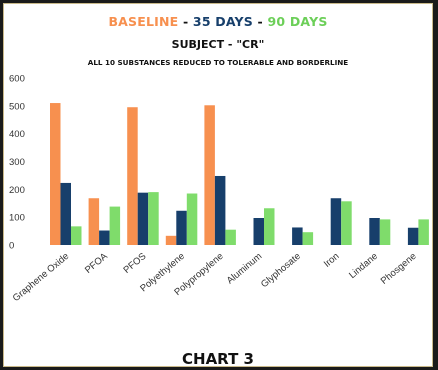 Image resolution: width=438 pixels, height=370 pixels. Describe the element at coordinates (17, 79) in the screenshot. I see `y-tick-label: 600` at that location.